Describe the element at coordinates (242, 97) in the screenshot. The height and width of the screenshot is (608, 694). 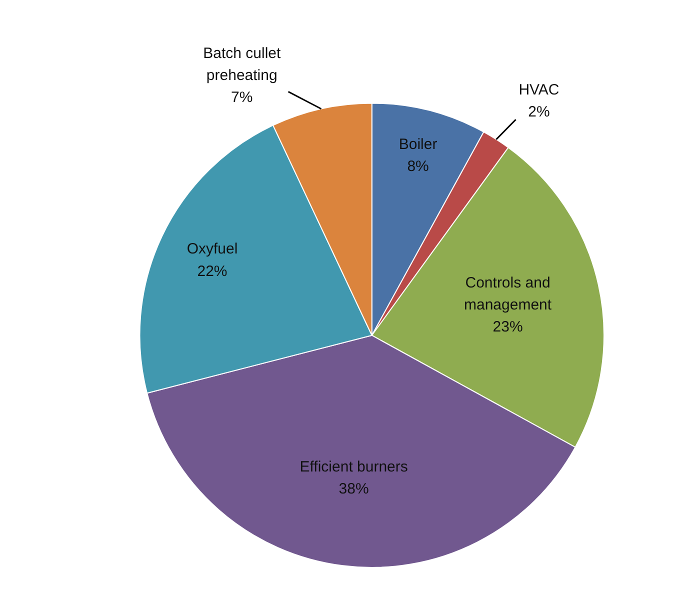
I see `data-label: 7%` at that location.